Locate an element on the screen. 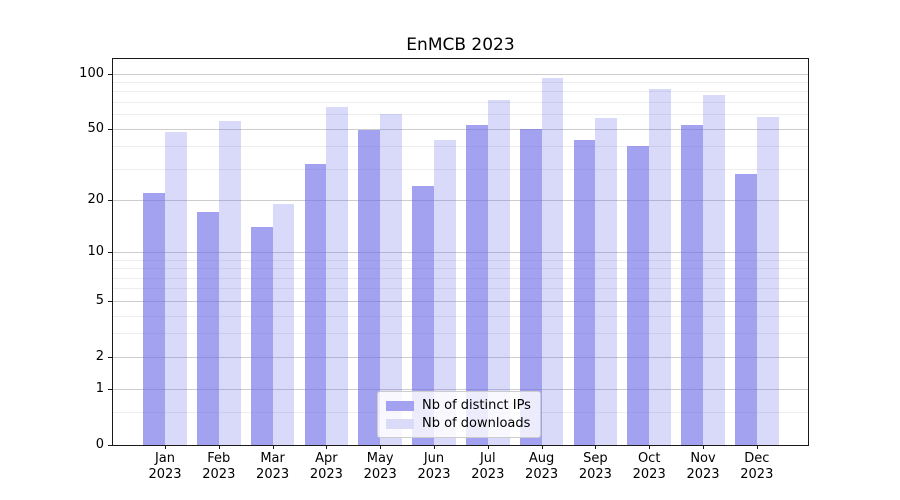  x-tick-label: Apr 2023 is located at coordinates (326, 467).